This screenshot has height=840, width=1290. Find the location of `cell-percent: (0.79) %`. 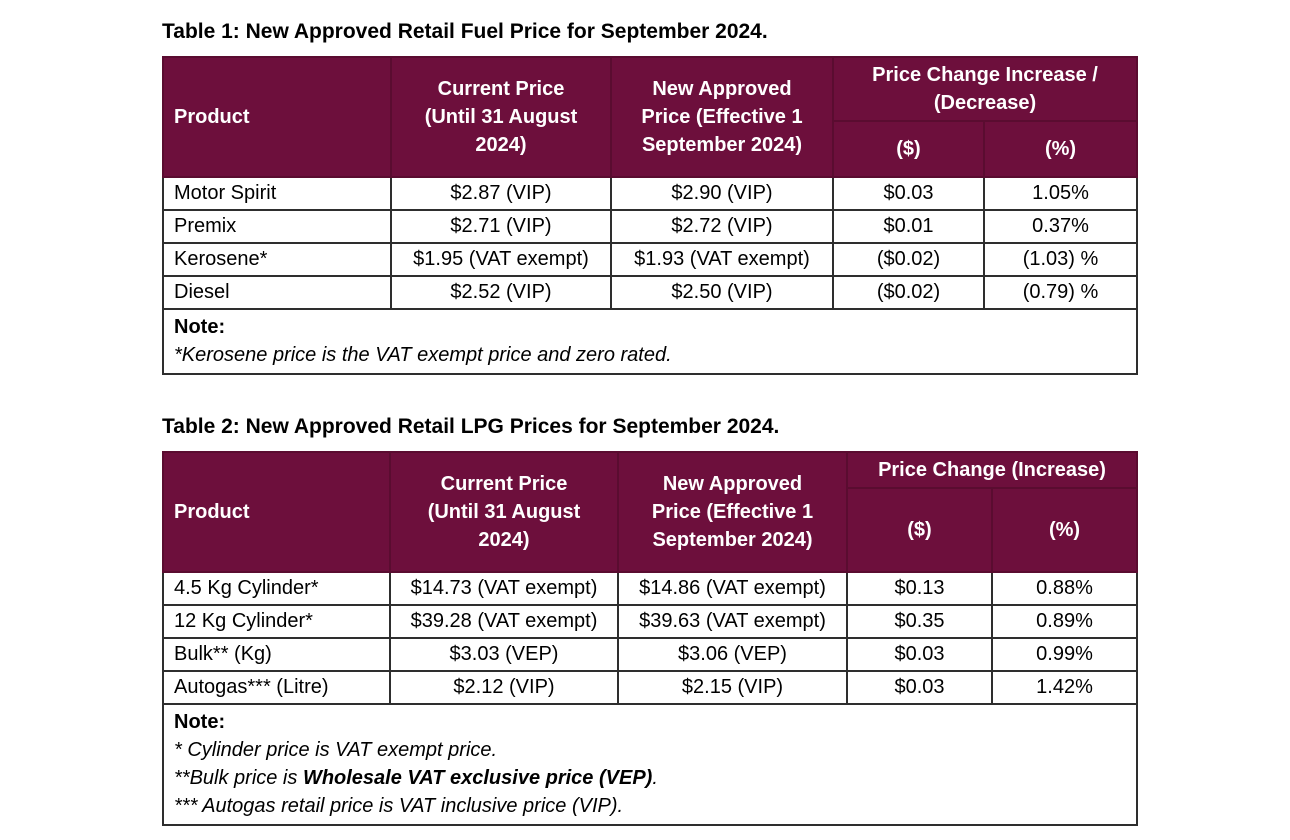

cell-percent: (0.79) % is located at coordinates (1060, 292).